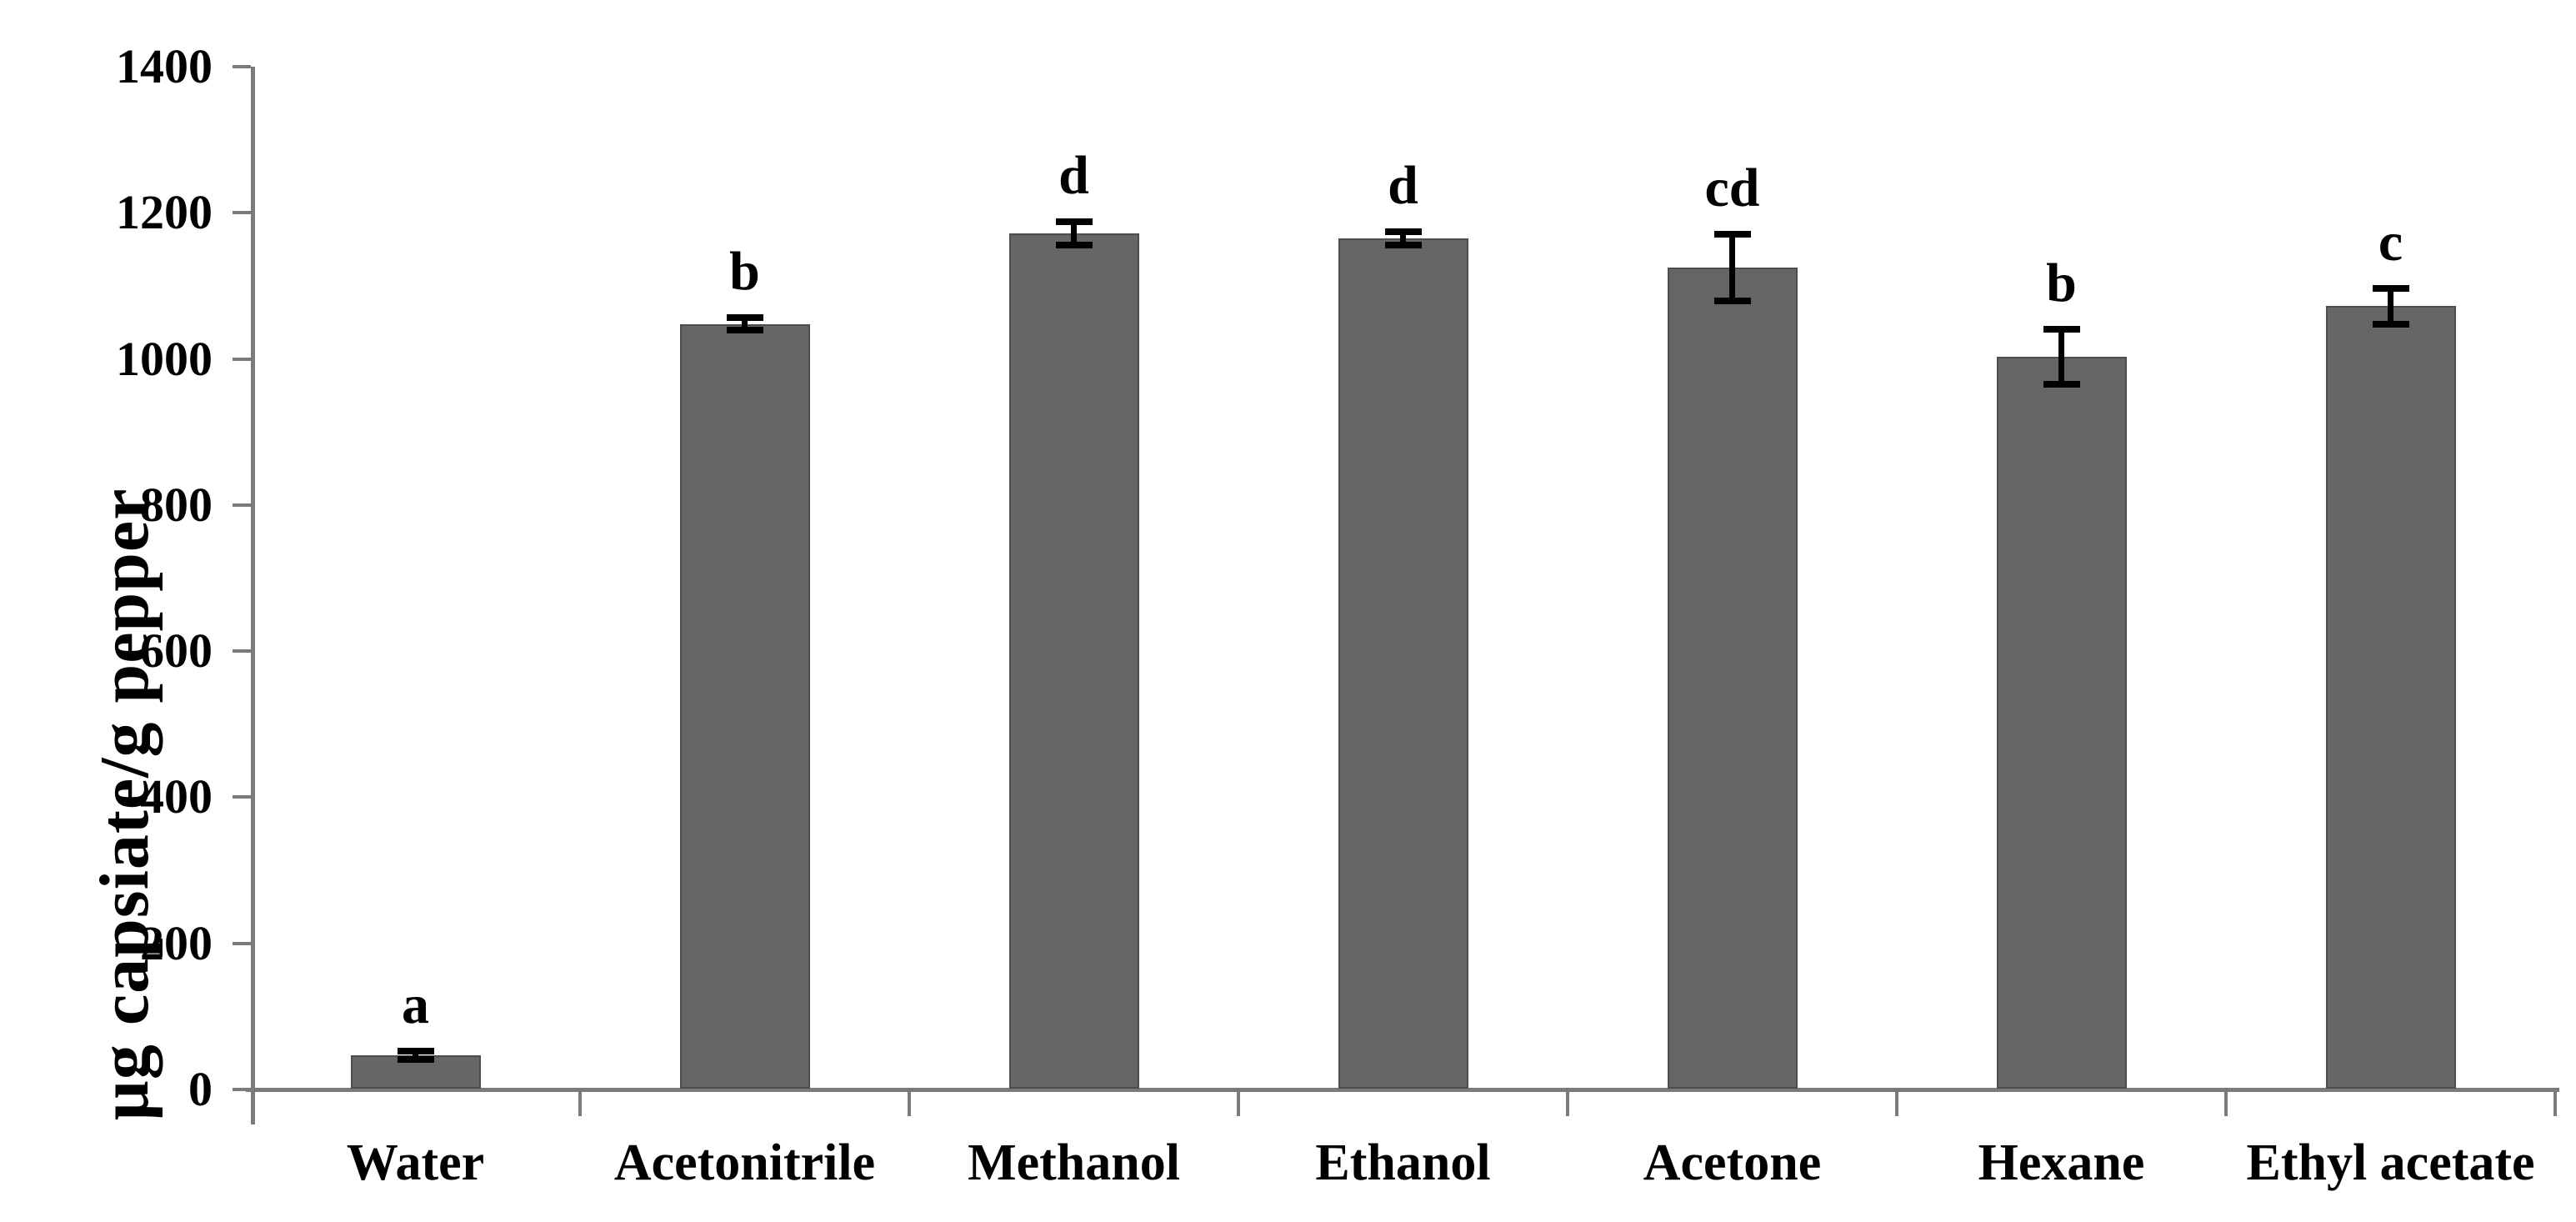  What do you see at coordinates (2390, 242) in the screenshot?
I see `sig-letter: c` at bounding box center [2390, 242].